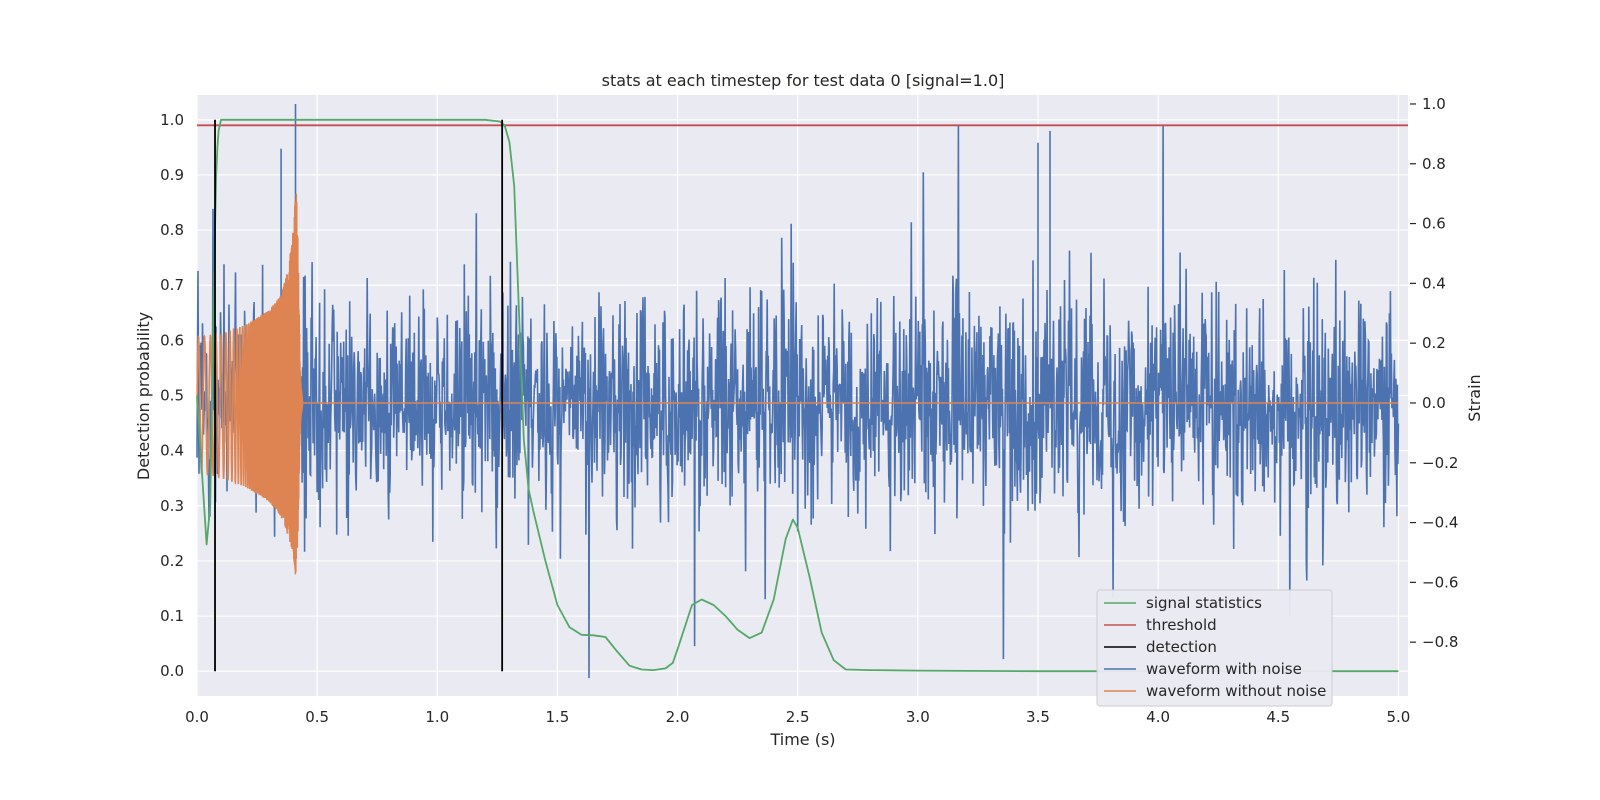 The width and height of the screenshot is (1600, 800). What do you see at coordinates (317, 717) in the screenshot?
I see `x-tick-label: 0.5` at bounding box center [317, 717].